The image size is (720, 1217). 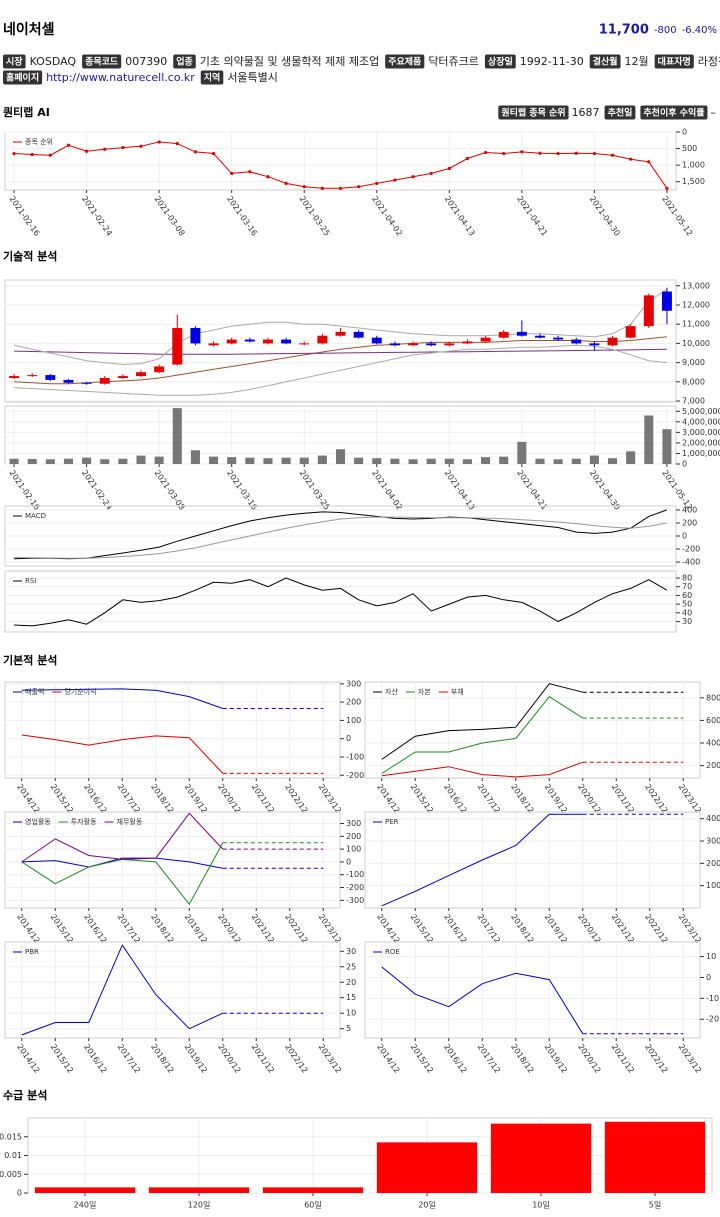 I want to click on y-tick-label: 0.015, so click(x=11, y=1136).